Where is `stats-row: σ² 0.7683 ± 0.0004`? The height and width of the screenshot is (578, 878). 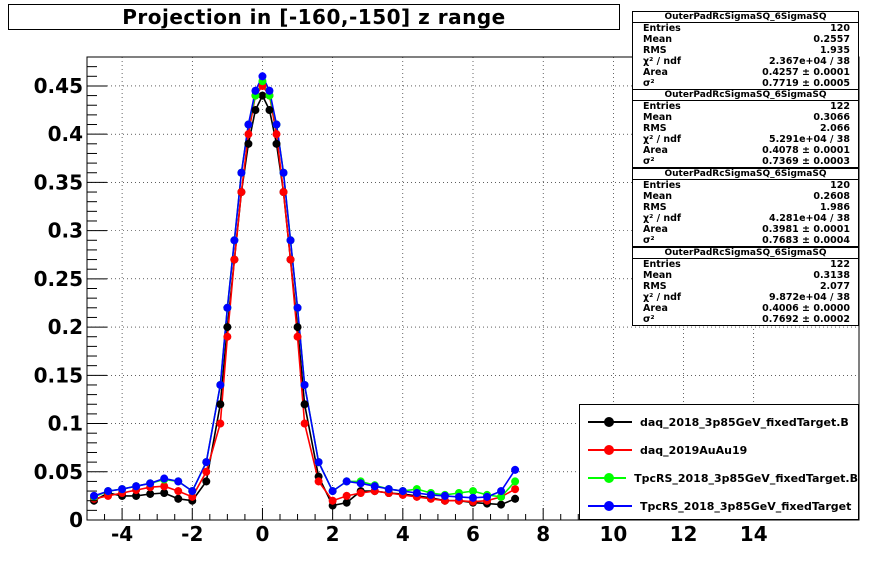 stats-row: σ² 0.7683 ± 0.0004 is located at coordinates (745, 240).